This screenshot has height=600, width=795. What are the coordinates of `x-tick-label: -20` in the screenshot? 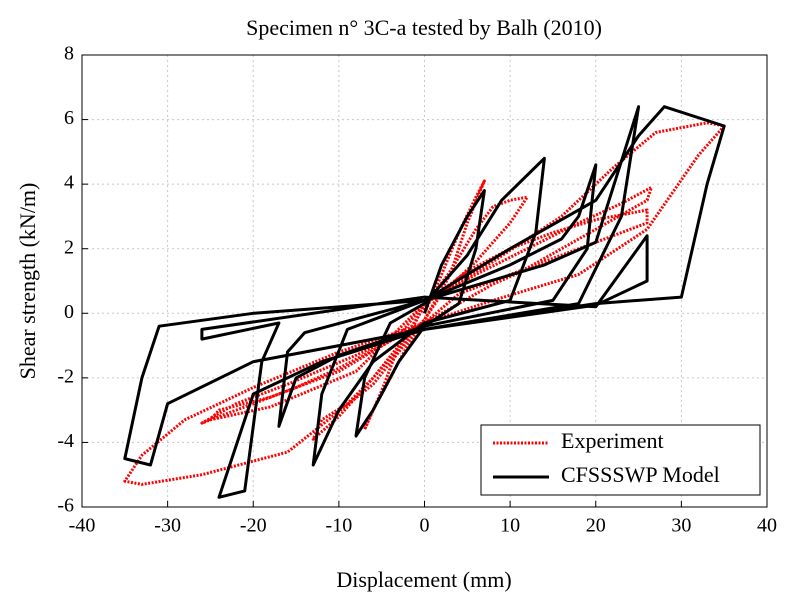 It's located at (253, 526).